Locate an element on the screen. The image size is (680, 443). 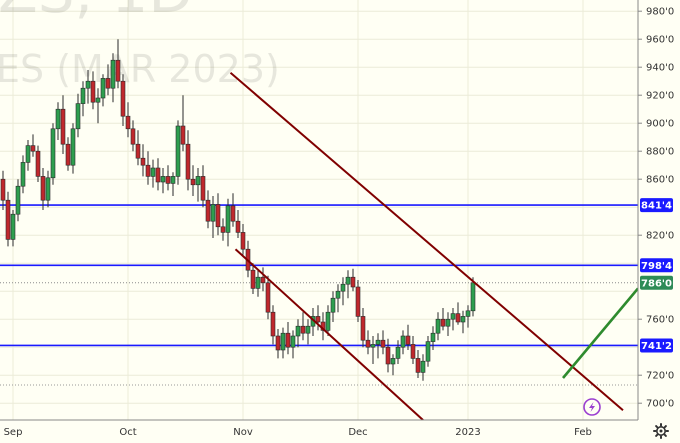
price-tick-label: 900'0 is located at coordinates (660, 124).